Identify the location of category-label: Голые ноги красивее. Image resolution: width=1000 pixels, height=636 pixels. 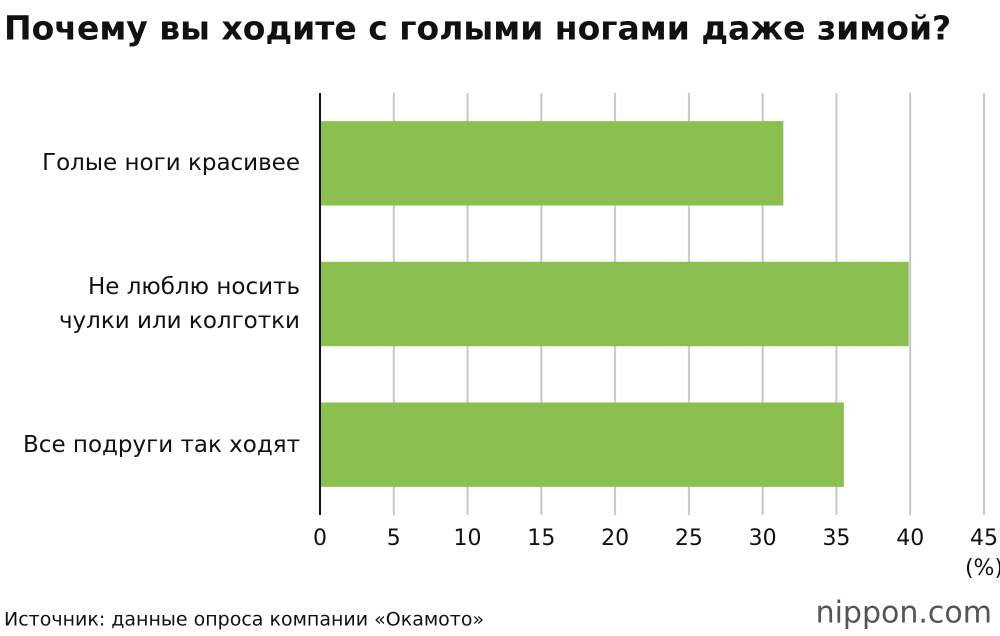
(171, 163).